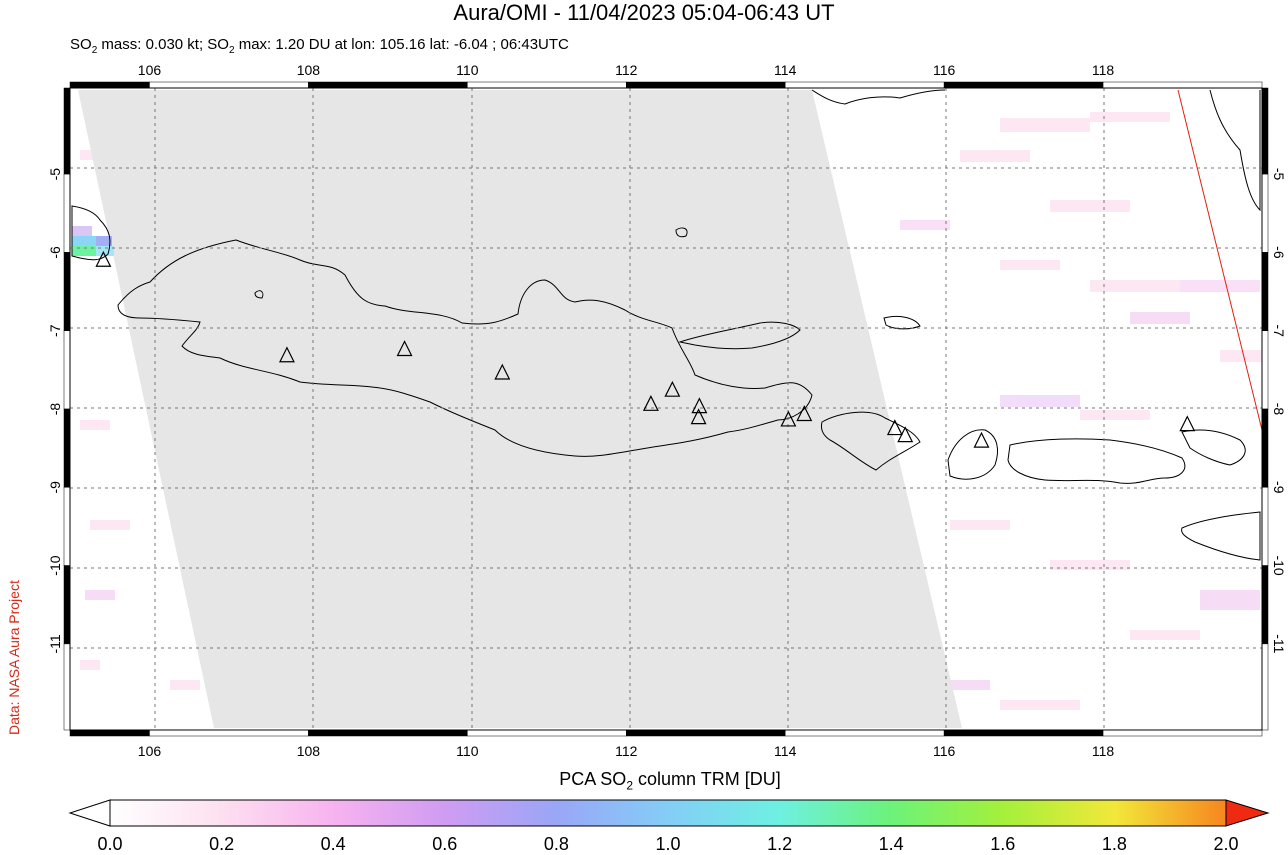  Describe the element at coordinates (150, 70) in the screenshot. I see `lon-tick-label-top: 106` at that location.